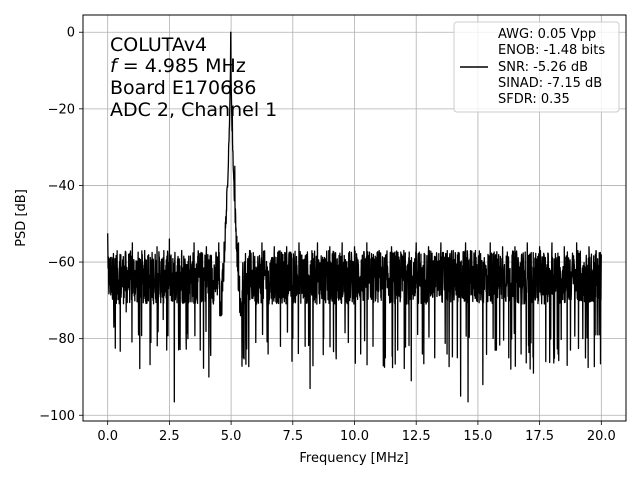 The width and height of the screenshot is (640, 480). Describe the element at coordinates (551, 50) in the screenshot. I see `legend-entry-line-2: ENOB: -1.48 bits` at that location.